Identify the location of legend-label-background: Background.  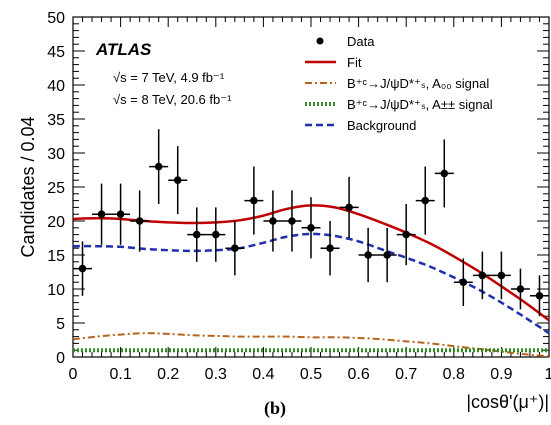
(381, 125).